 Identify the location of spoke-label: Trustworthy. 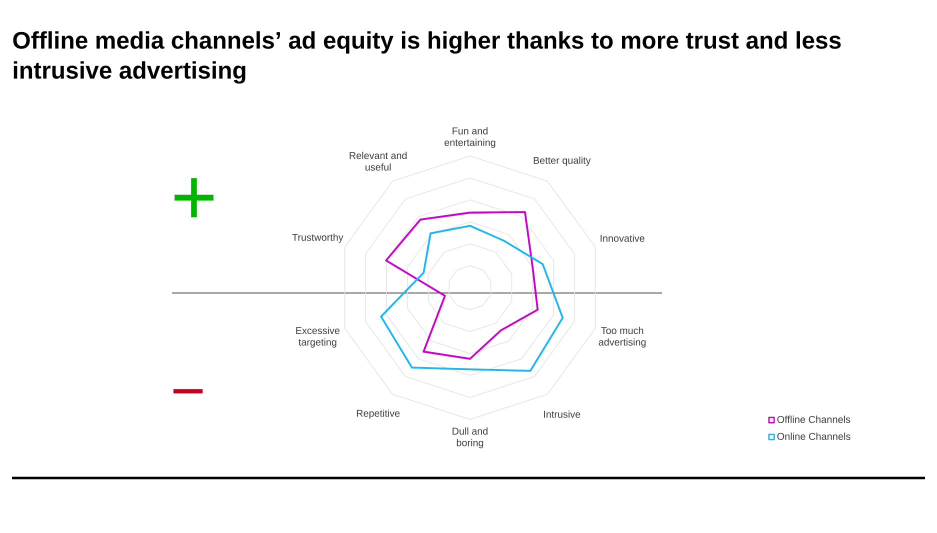
(318, 238).